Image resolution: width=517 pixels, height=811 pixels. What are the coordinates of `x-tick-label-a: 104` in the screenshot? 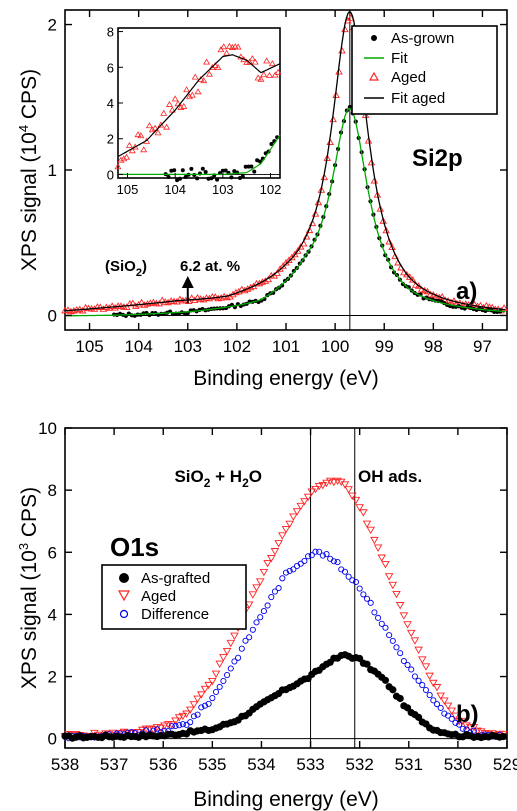 It's located at (138, 346).